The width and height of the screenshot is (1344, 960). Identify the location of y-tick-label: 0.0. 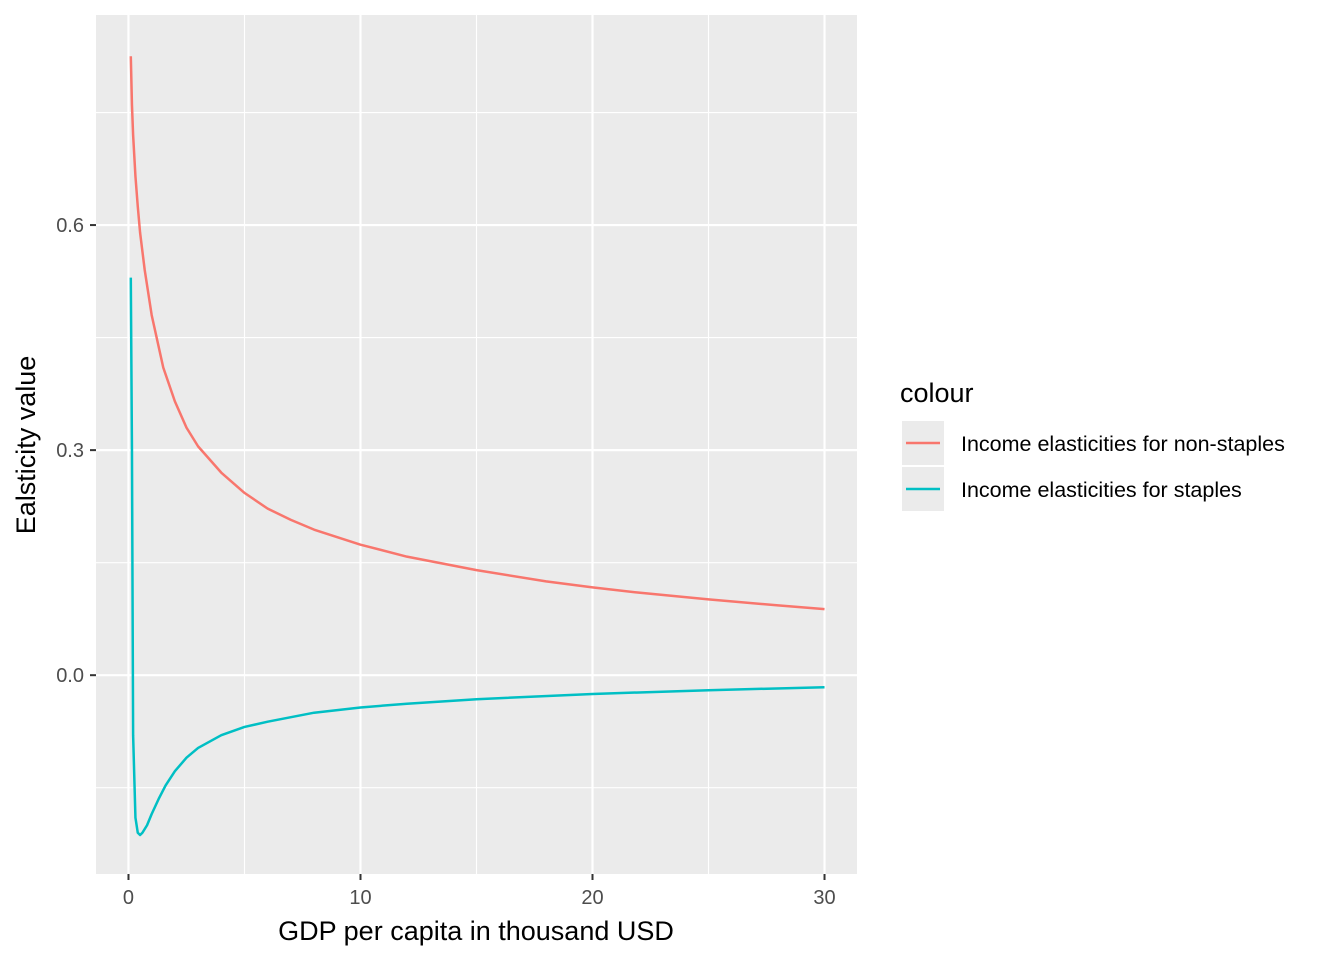
(70, 676).